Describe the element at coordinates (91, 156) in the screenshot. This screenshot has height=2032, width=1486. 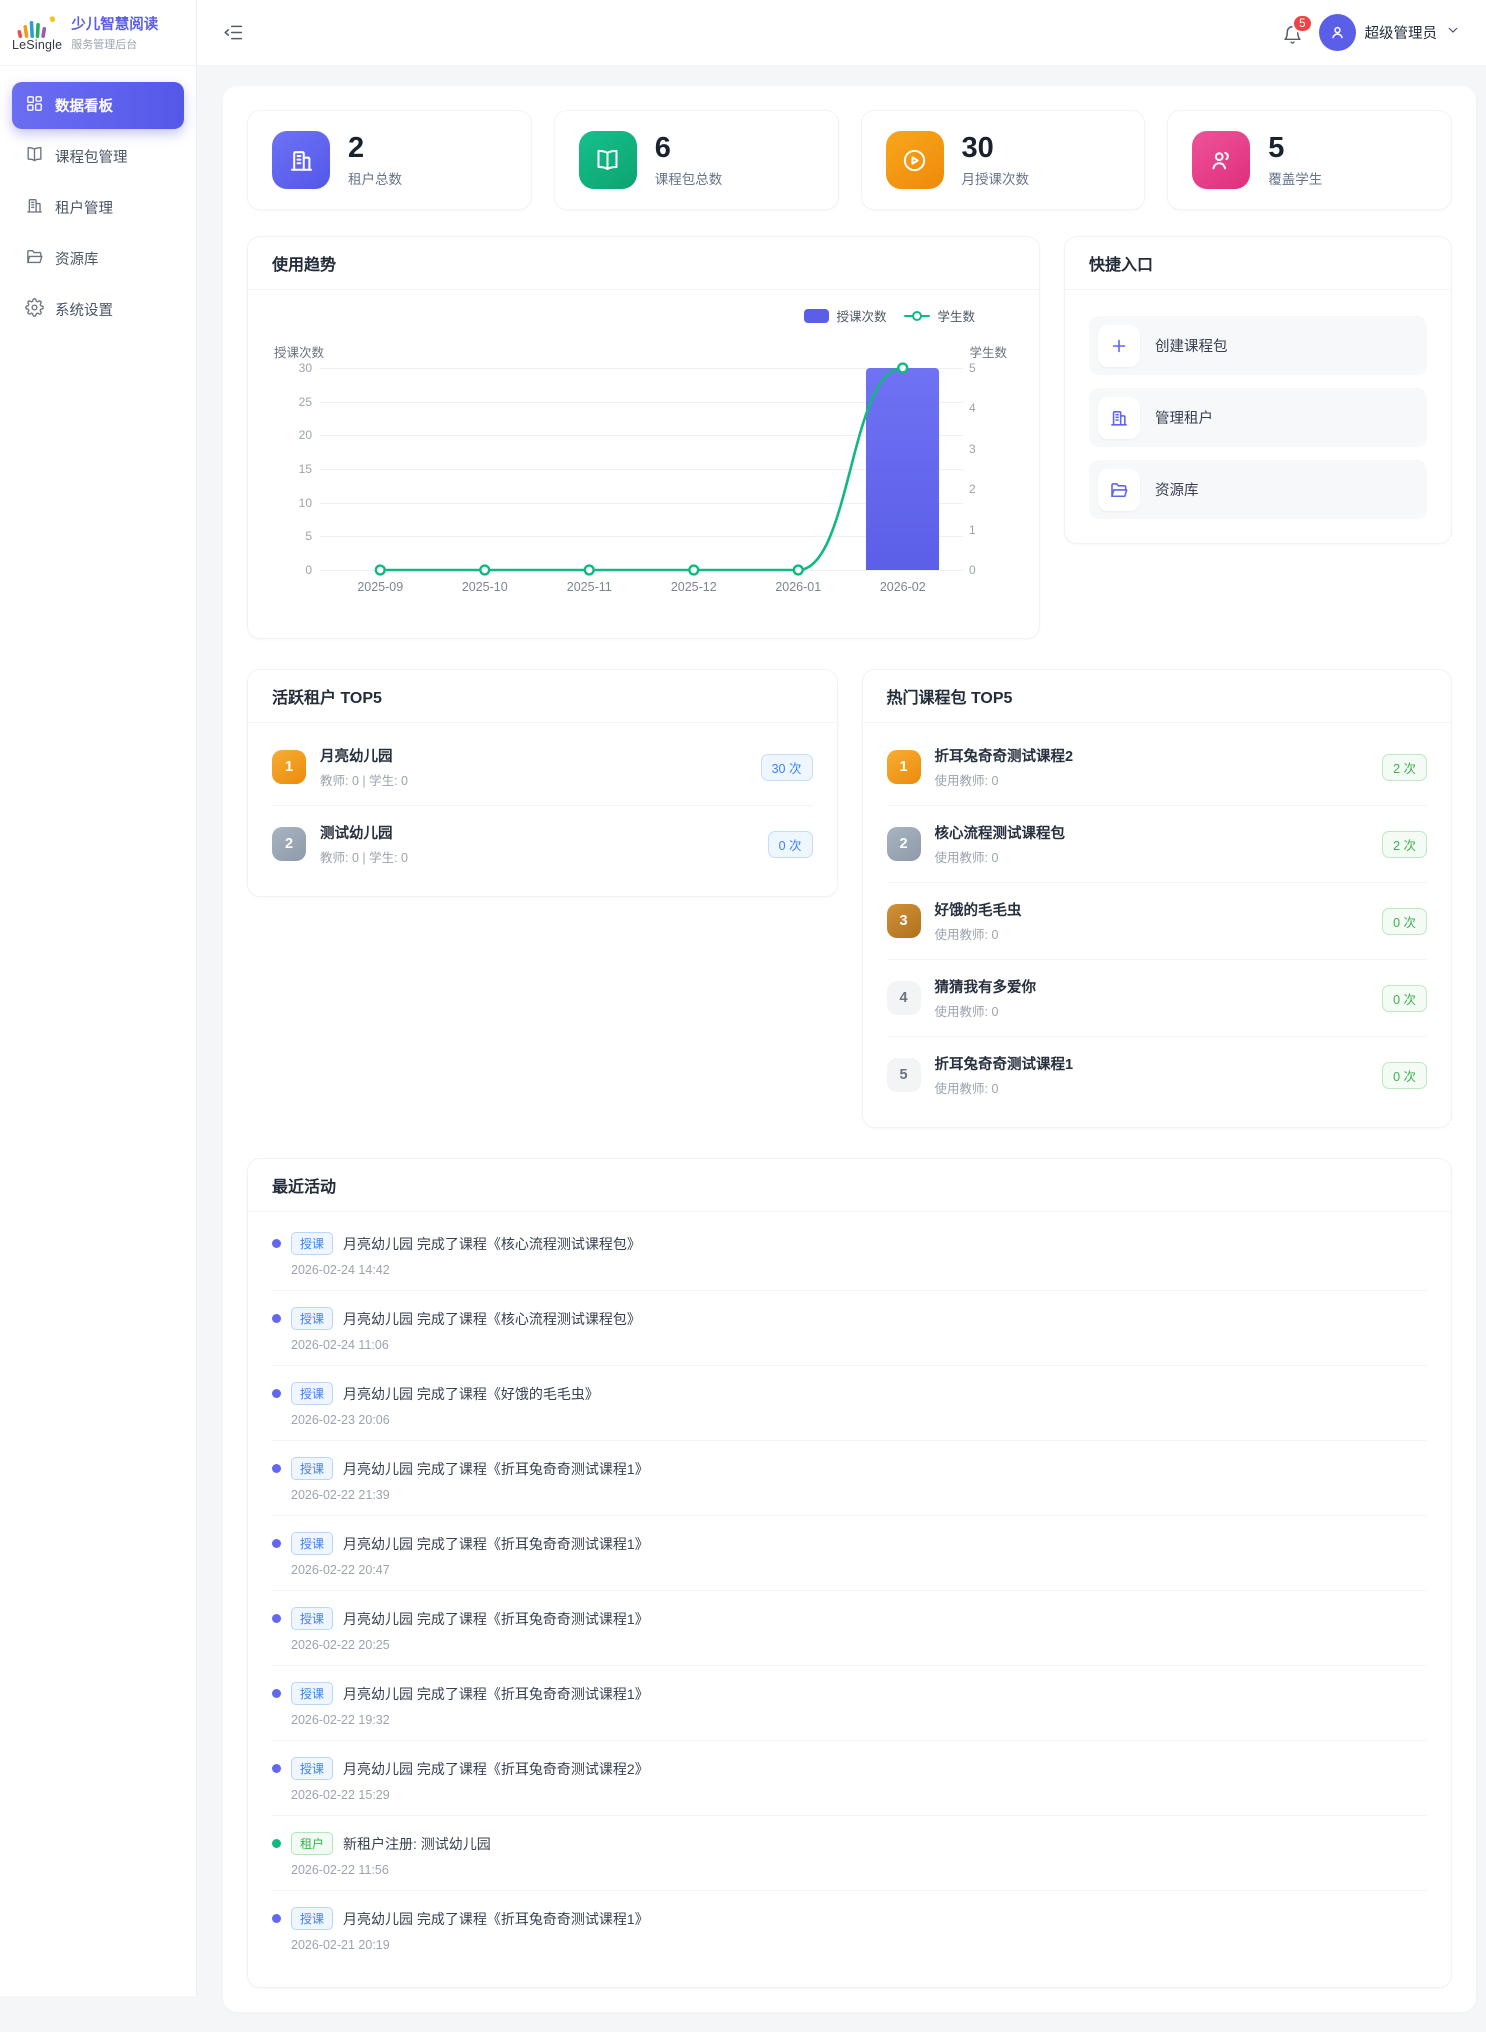
I see `sidebar-item-label: 课程包管理` at that location.